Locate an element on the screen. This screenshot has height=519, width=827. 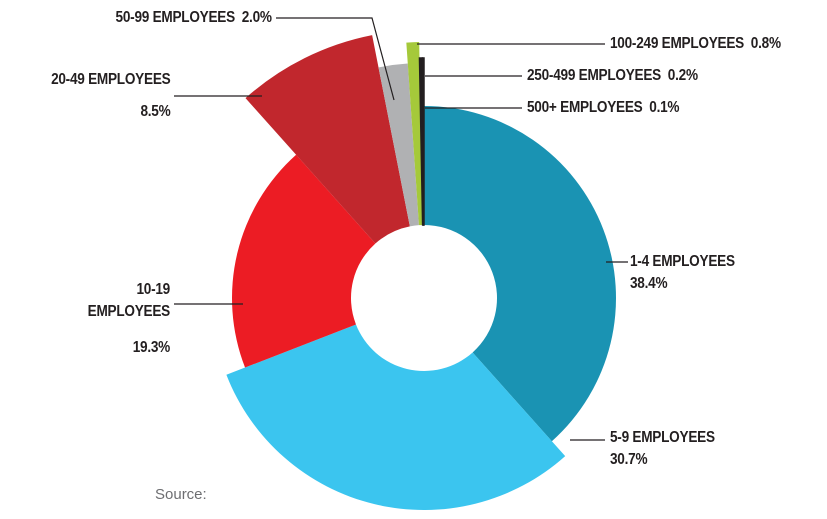
category-label: 100-249 EMPLOYEES is located at coordinates (677, 43).